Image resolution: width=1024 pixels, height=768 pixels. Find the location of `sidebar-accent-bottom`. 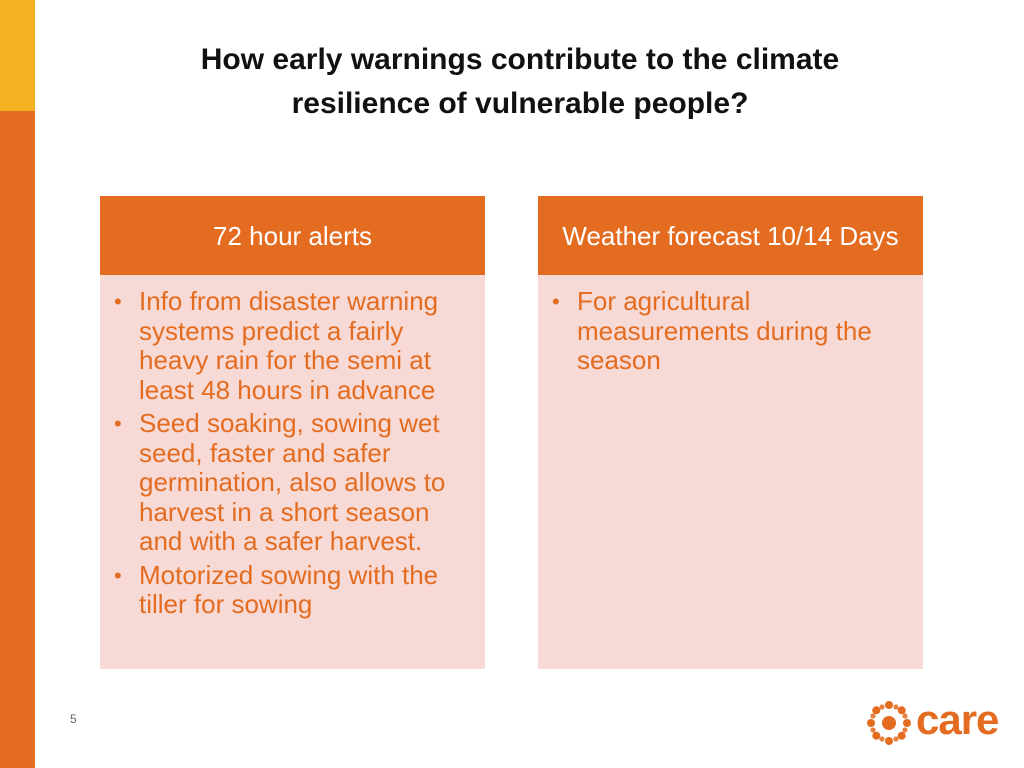

sidebar-accent-bottom is located at coordinates (17, 439).